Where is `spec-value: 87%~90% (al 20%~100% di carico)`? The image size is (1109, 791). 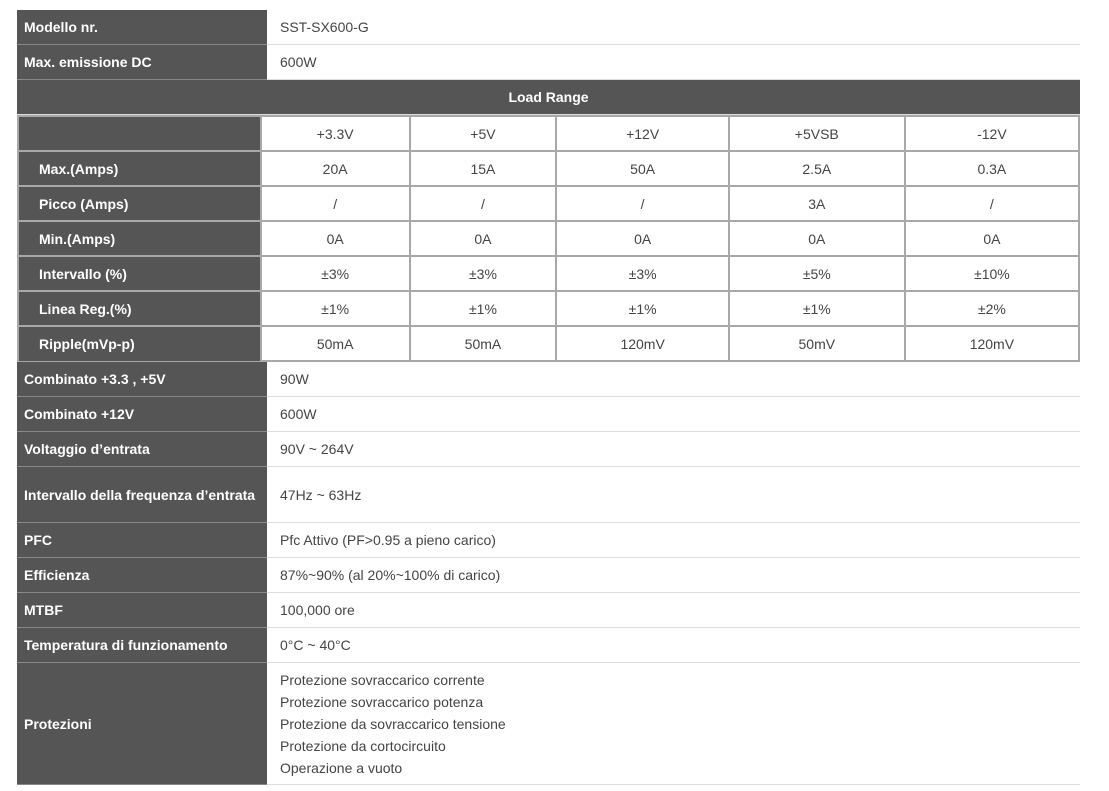
spec-value: 87%~90% (al 20%~100% di carico) is located at coordinates (673, 575).